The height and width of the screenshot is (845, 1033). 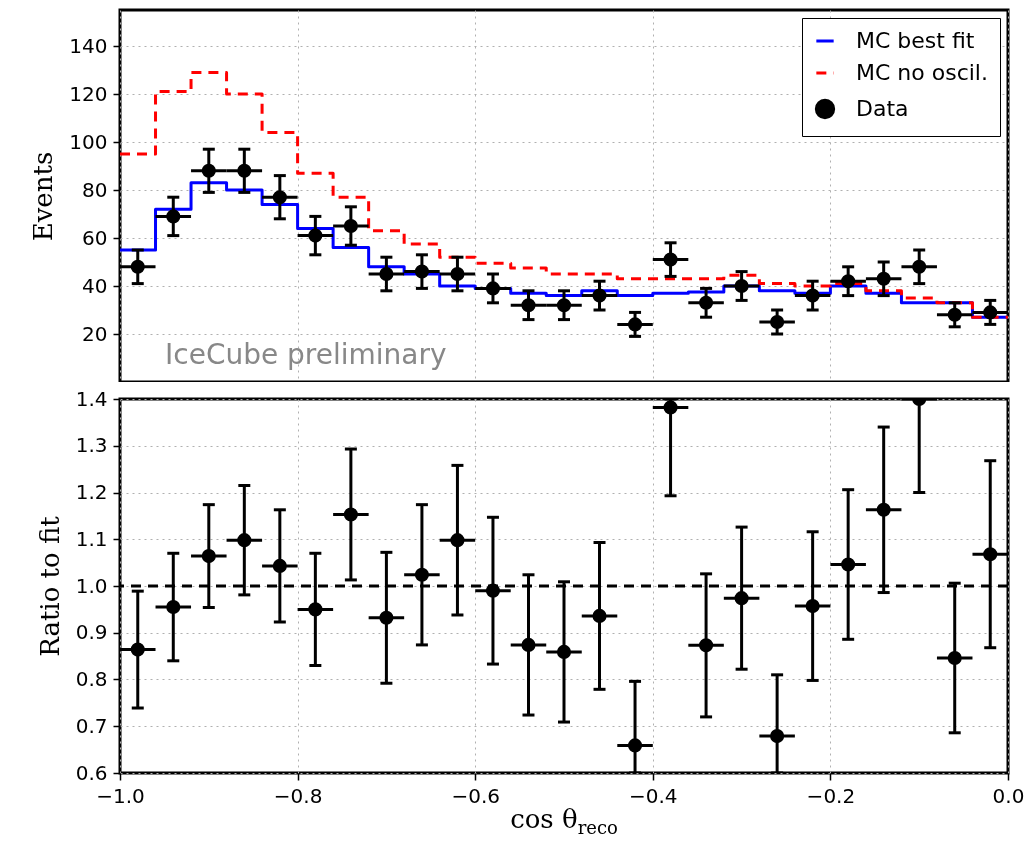 I want to click on y-tick-label: 0.7, so click(x=91, y=725).